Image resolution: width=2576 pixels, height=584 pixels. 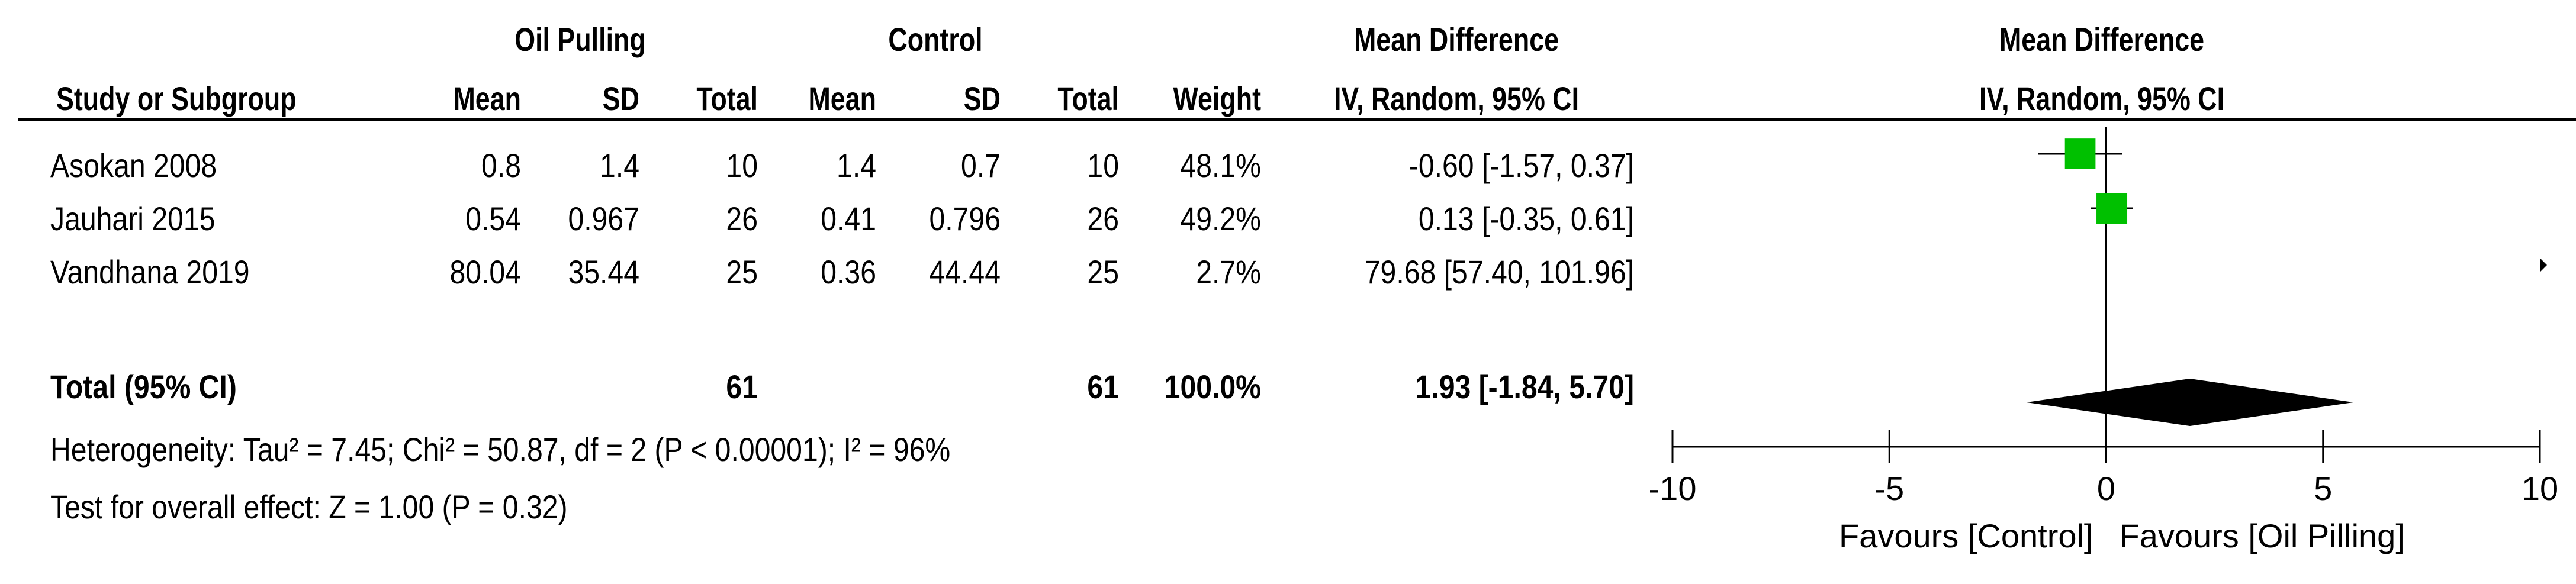 I want to click on sd-control: 0.796, so click(x=965, y=218).